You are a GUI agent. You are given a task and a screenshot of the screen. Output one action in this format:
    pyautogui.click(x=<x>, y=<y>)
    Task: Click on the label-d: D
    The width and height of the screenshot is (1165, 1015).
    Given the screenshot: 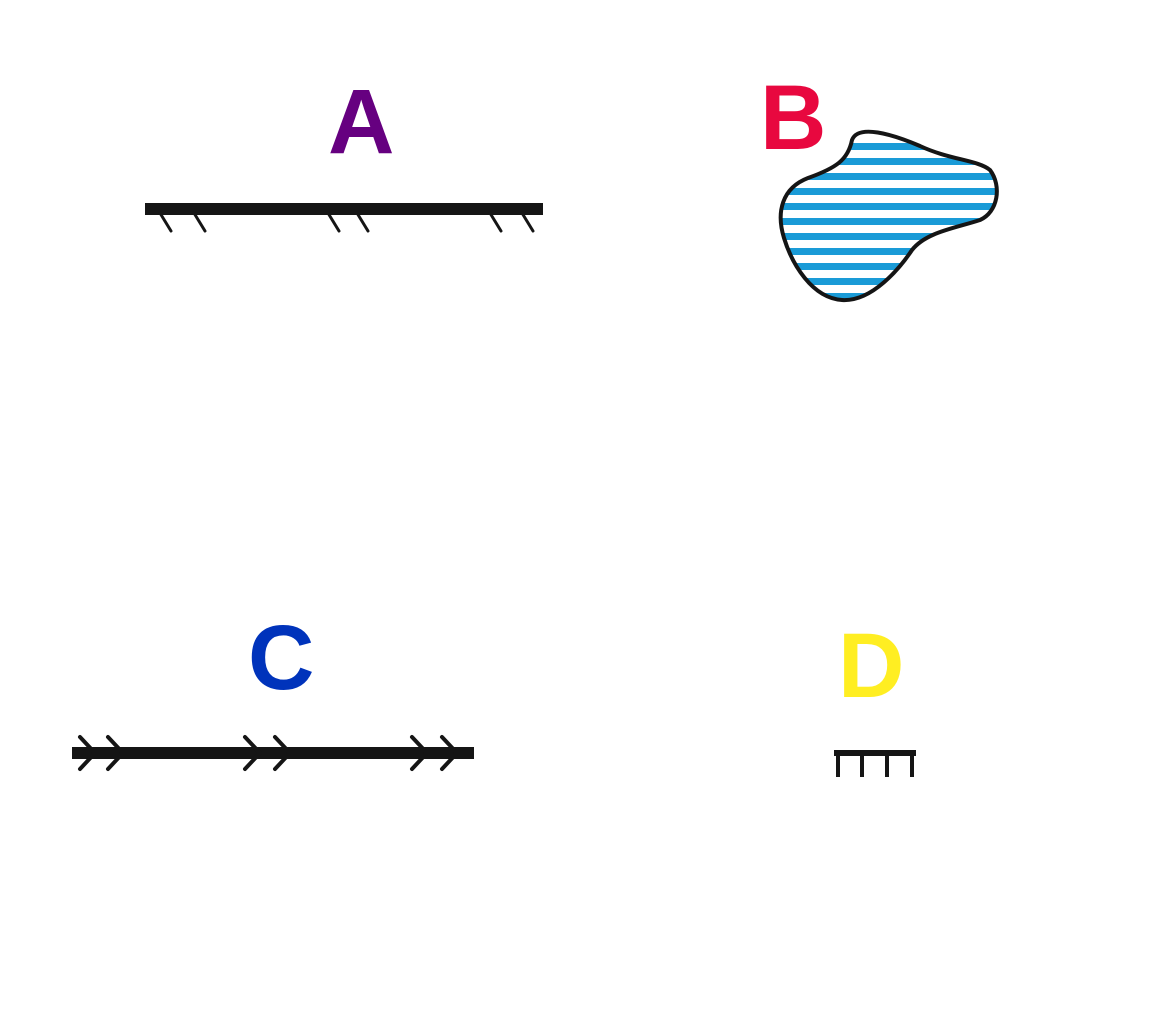 What is the action you would take?
    pyautogui.click(x=871, y=666)
    